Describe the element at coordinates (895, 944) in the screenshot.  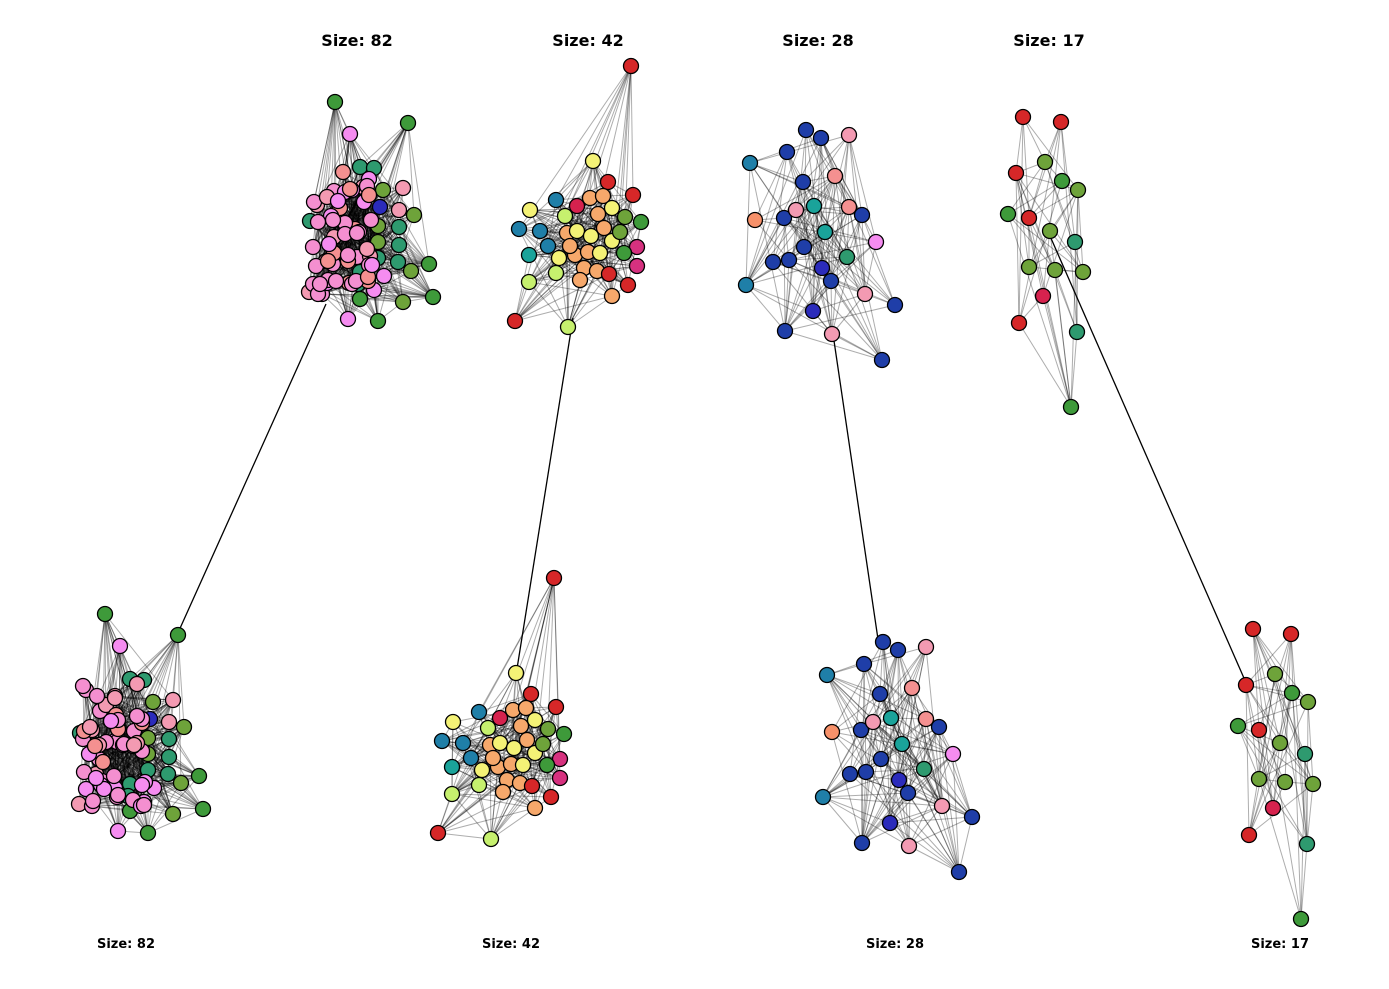
I see `bottom-title-size-28: Size: 28` at that location.